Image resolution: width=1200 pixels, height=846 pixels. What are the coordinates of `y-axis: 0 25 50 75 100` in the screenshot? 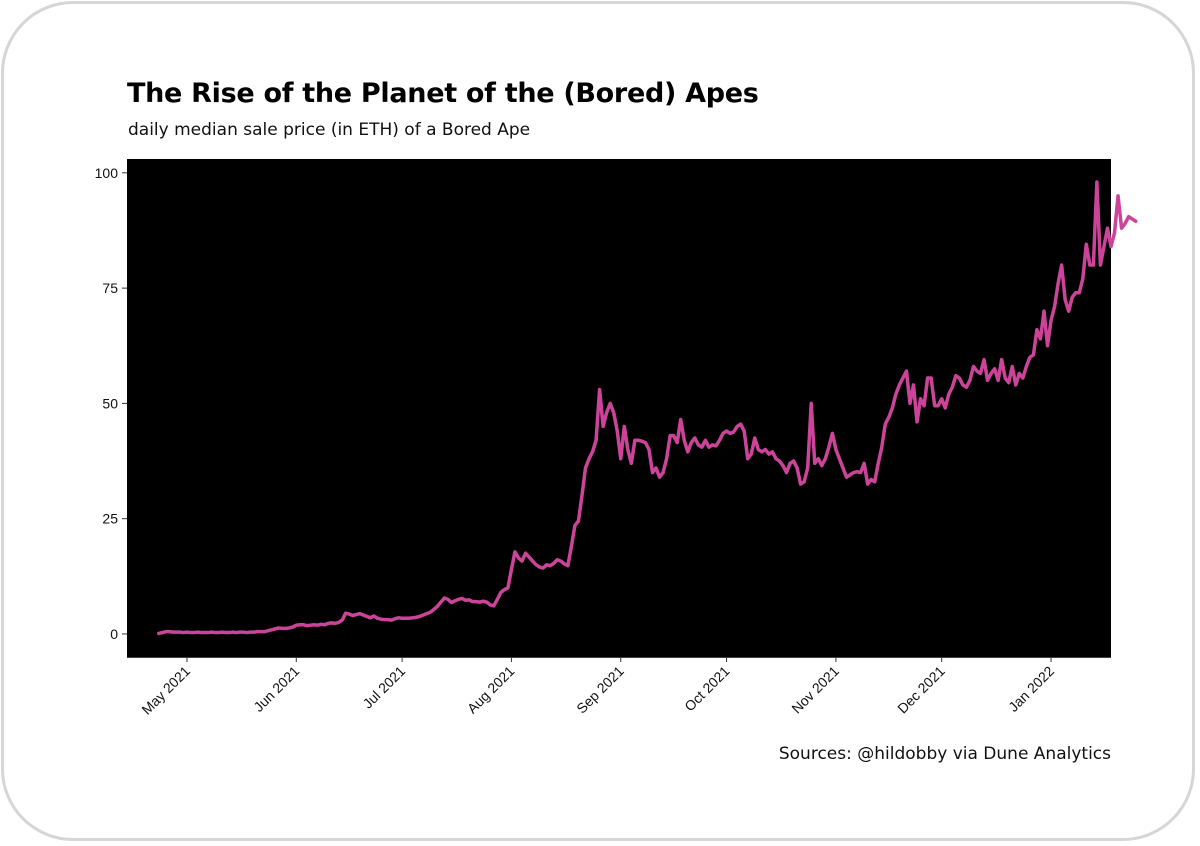 It's located at (111, 403).